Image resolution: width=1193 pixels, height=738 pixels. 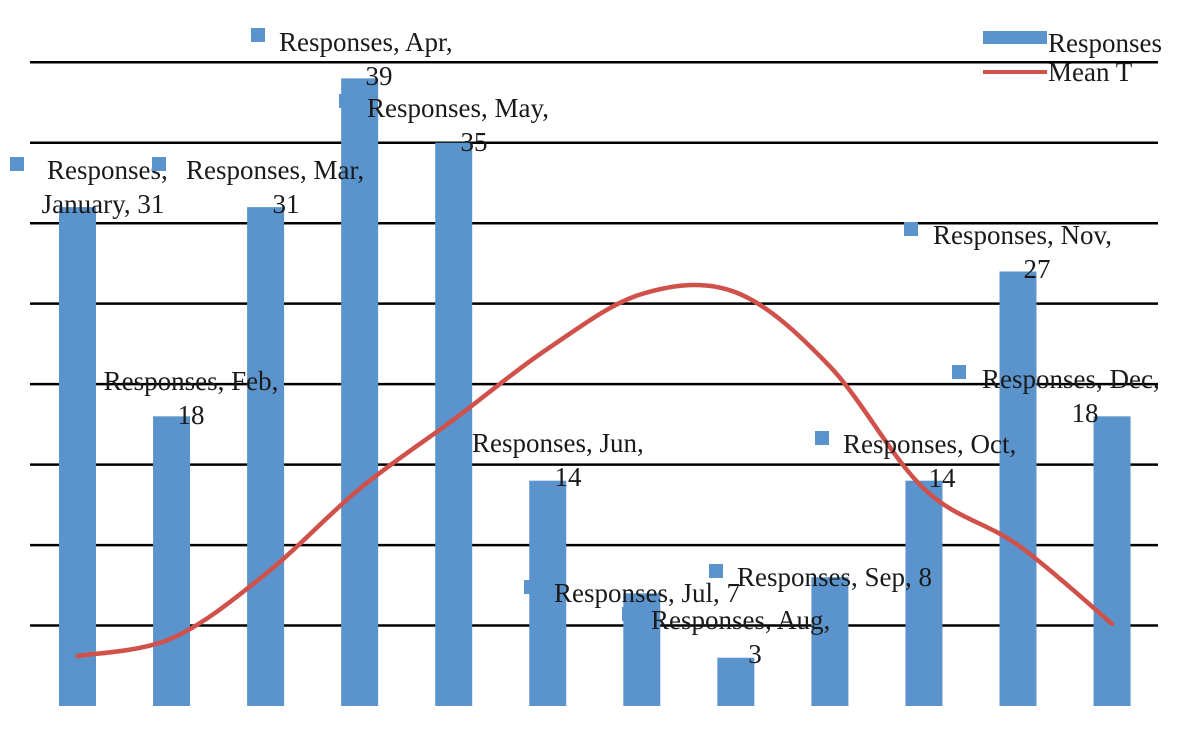 What do you see at coordinates (474, 142) in the screenshot?
I see `data-label-line: 35` at bounding box center [474, 142].